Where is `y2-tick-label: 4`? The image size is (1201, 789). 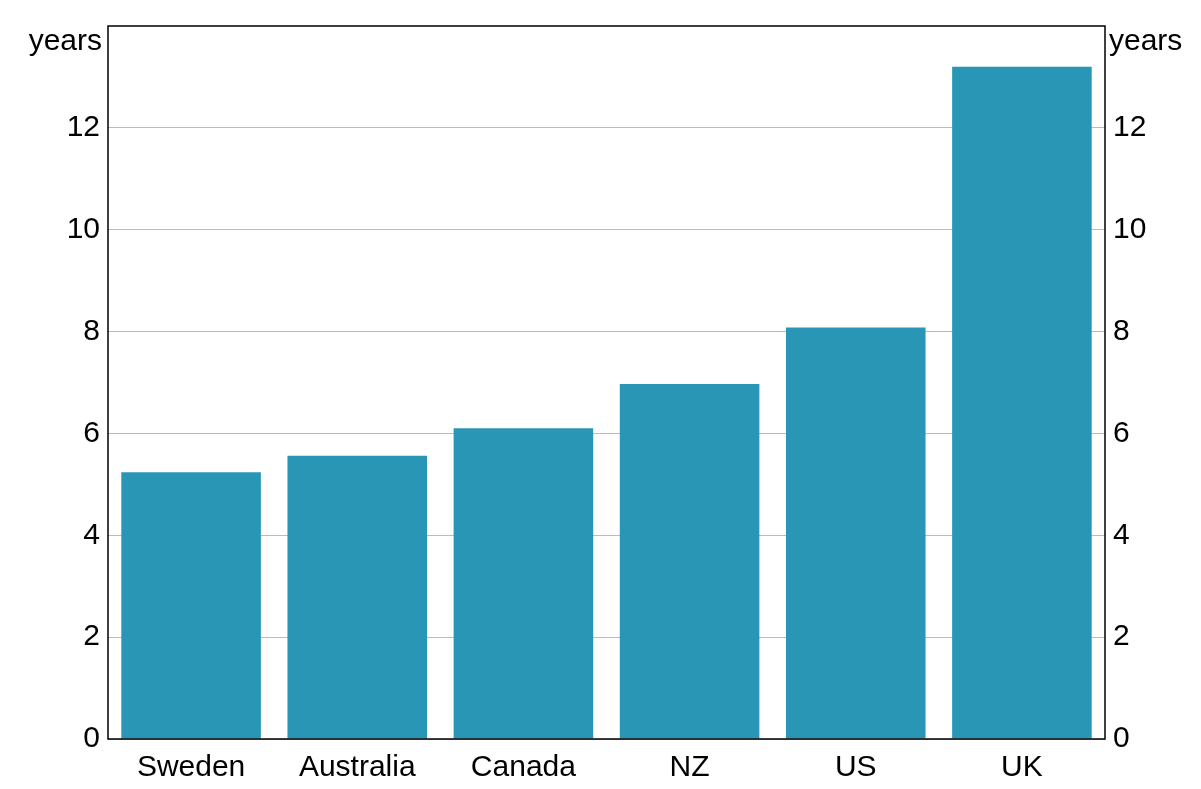 y2-tick-label: 4 is located at coordinates (1121, 533).